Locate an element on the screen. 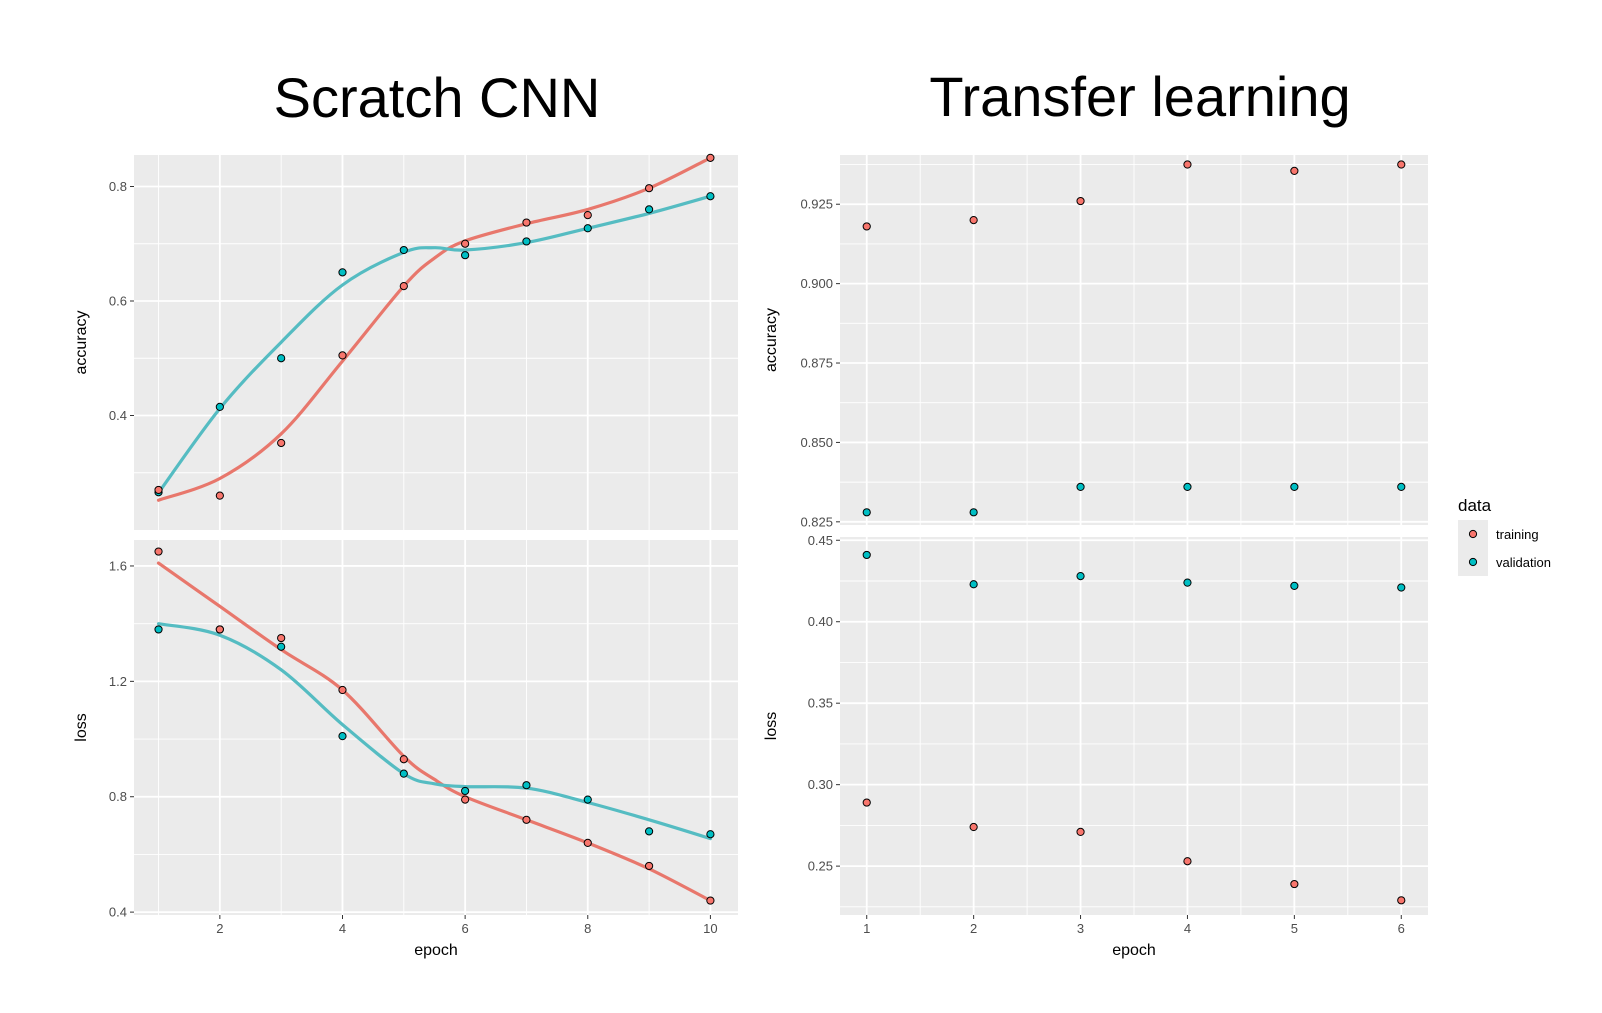 The height and width of the screenshot is (1013, 1602). chart-title-transfer-learning: Transfer learning is located at coordinates (1139, 96).